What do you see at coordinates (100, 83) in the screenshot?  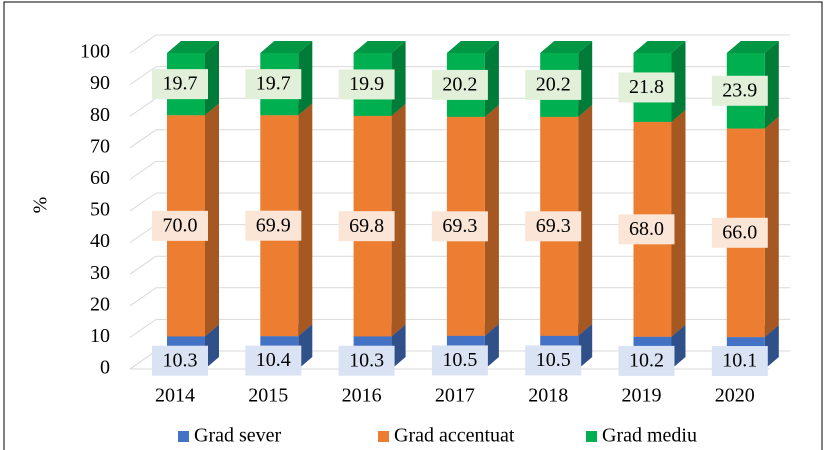 I see `y-tick-label: 90` at bounding box center [100, 83].